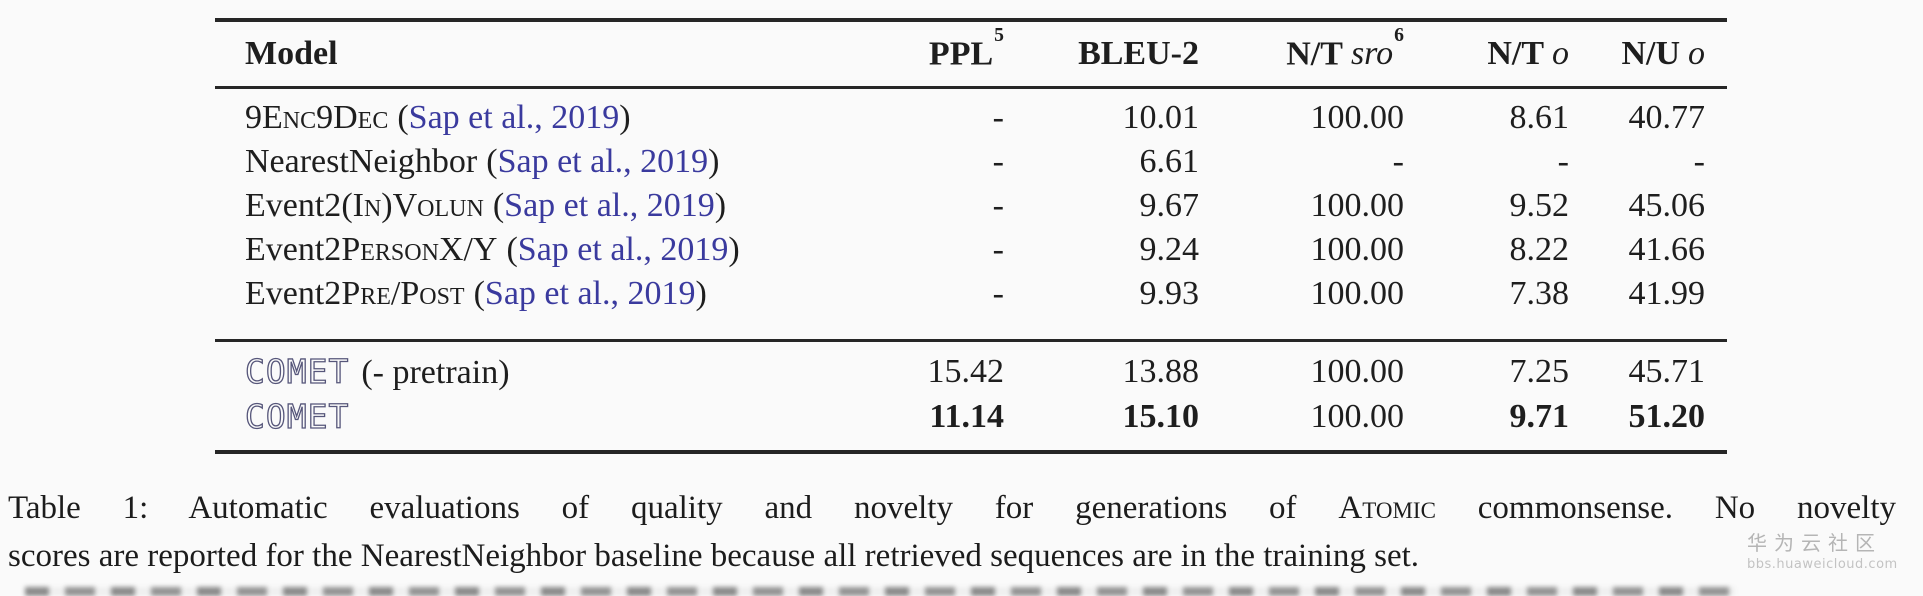  I want to click on watermark-url: bbs.huaweicloud.com, so click(1822, 564).